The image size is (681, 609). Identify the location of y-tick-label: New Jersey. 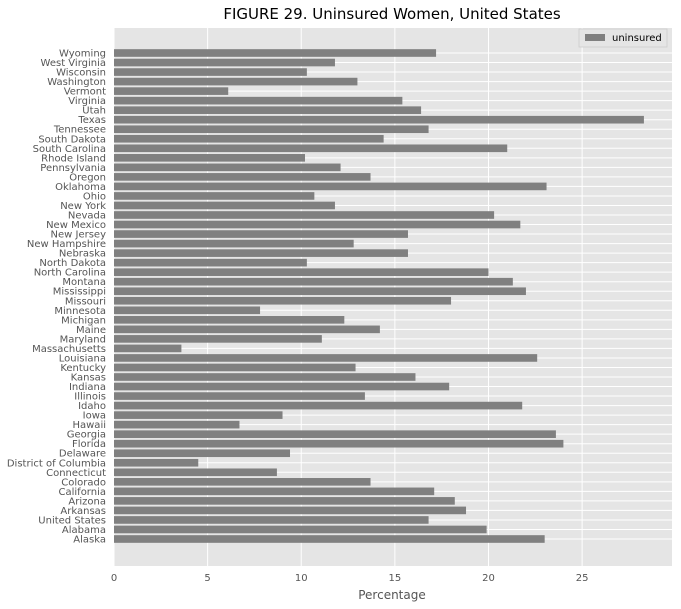
(79, 235).